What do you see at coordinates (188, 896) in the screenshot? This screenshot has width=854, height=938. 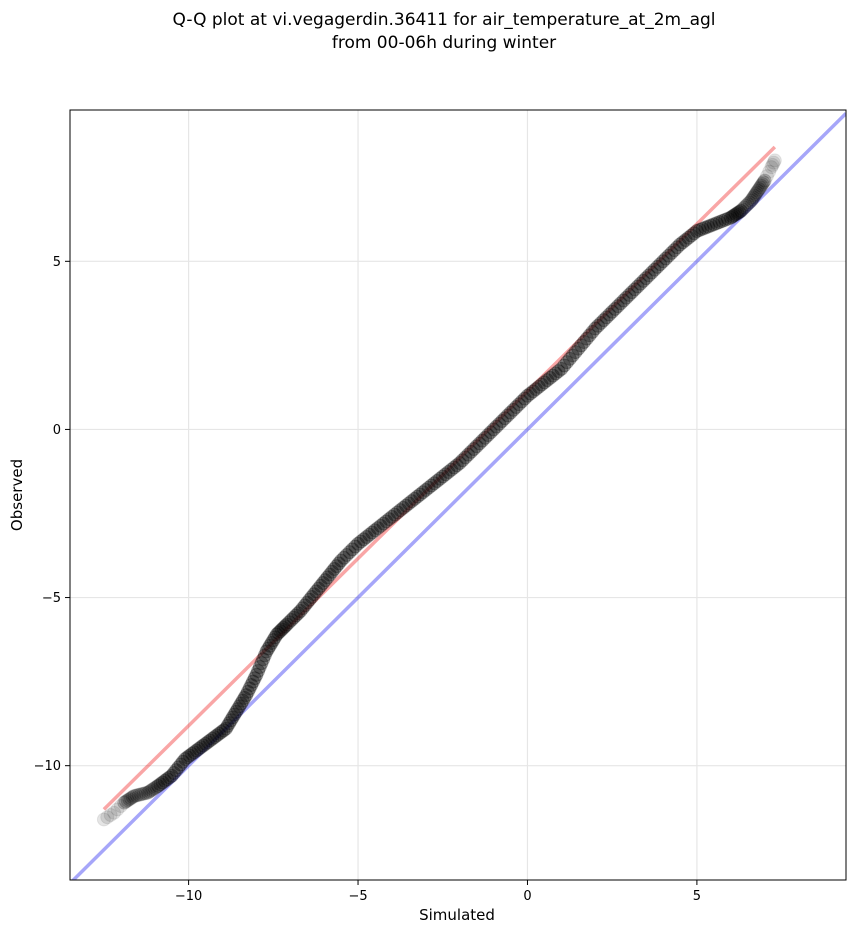 I see `x-tick-label: −10` at bounding box center [188, 896].